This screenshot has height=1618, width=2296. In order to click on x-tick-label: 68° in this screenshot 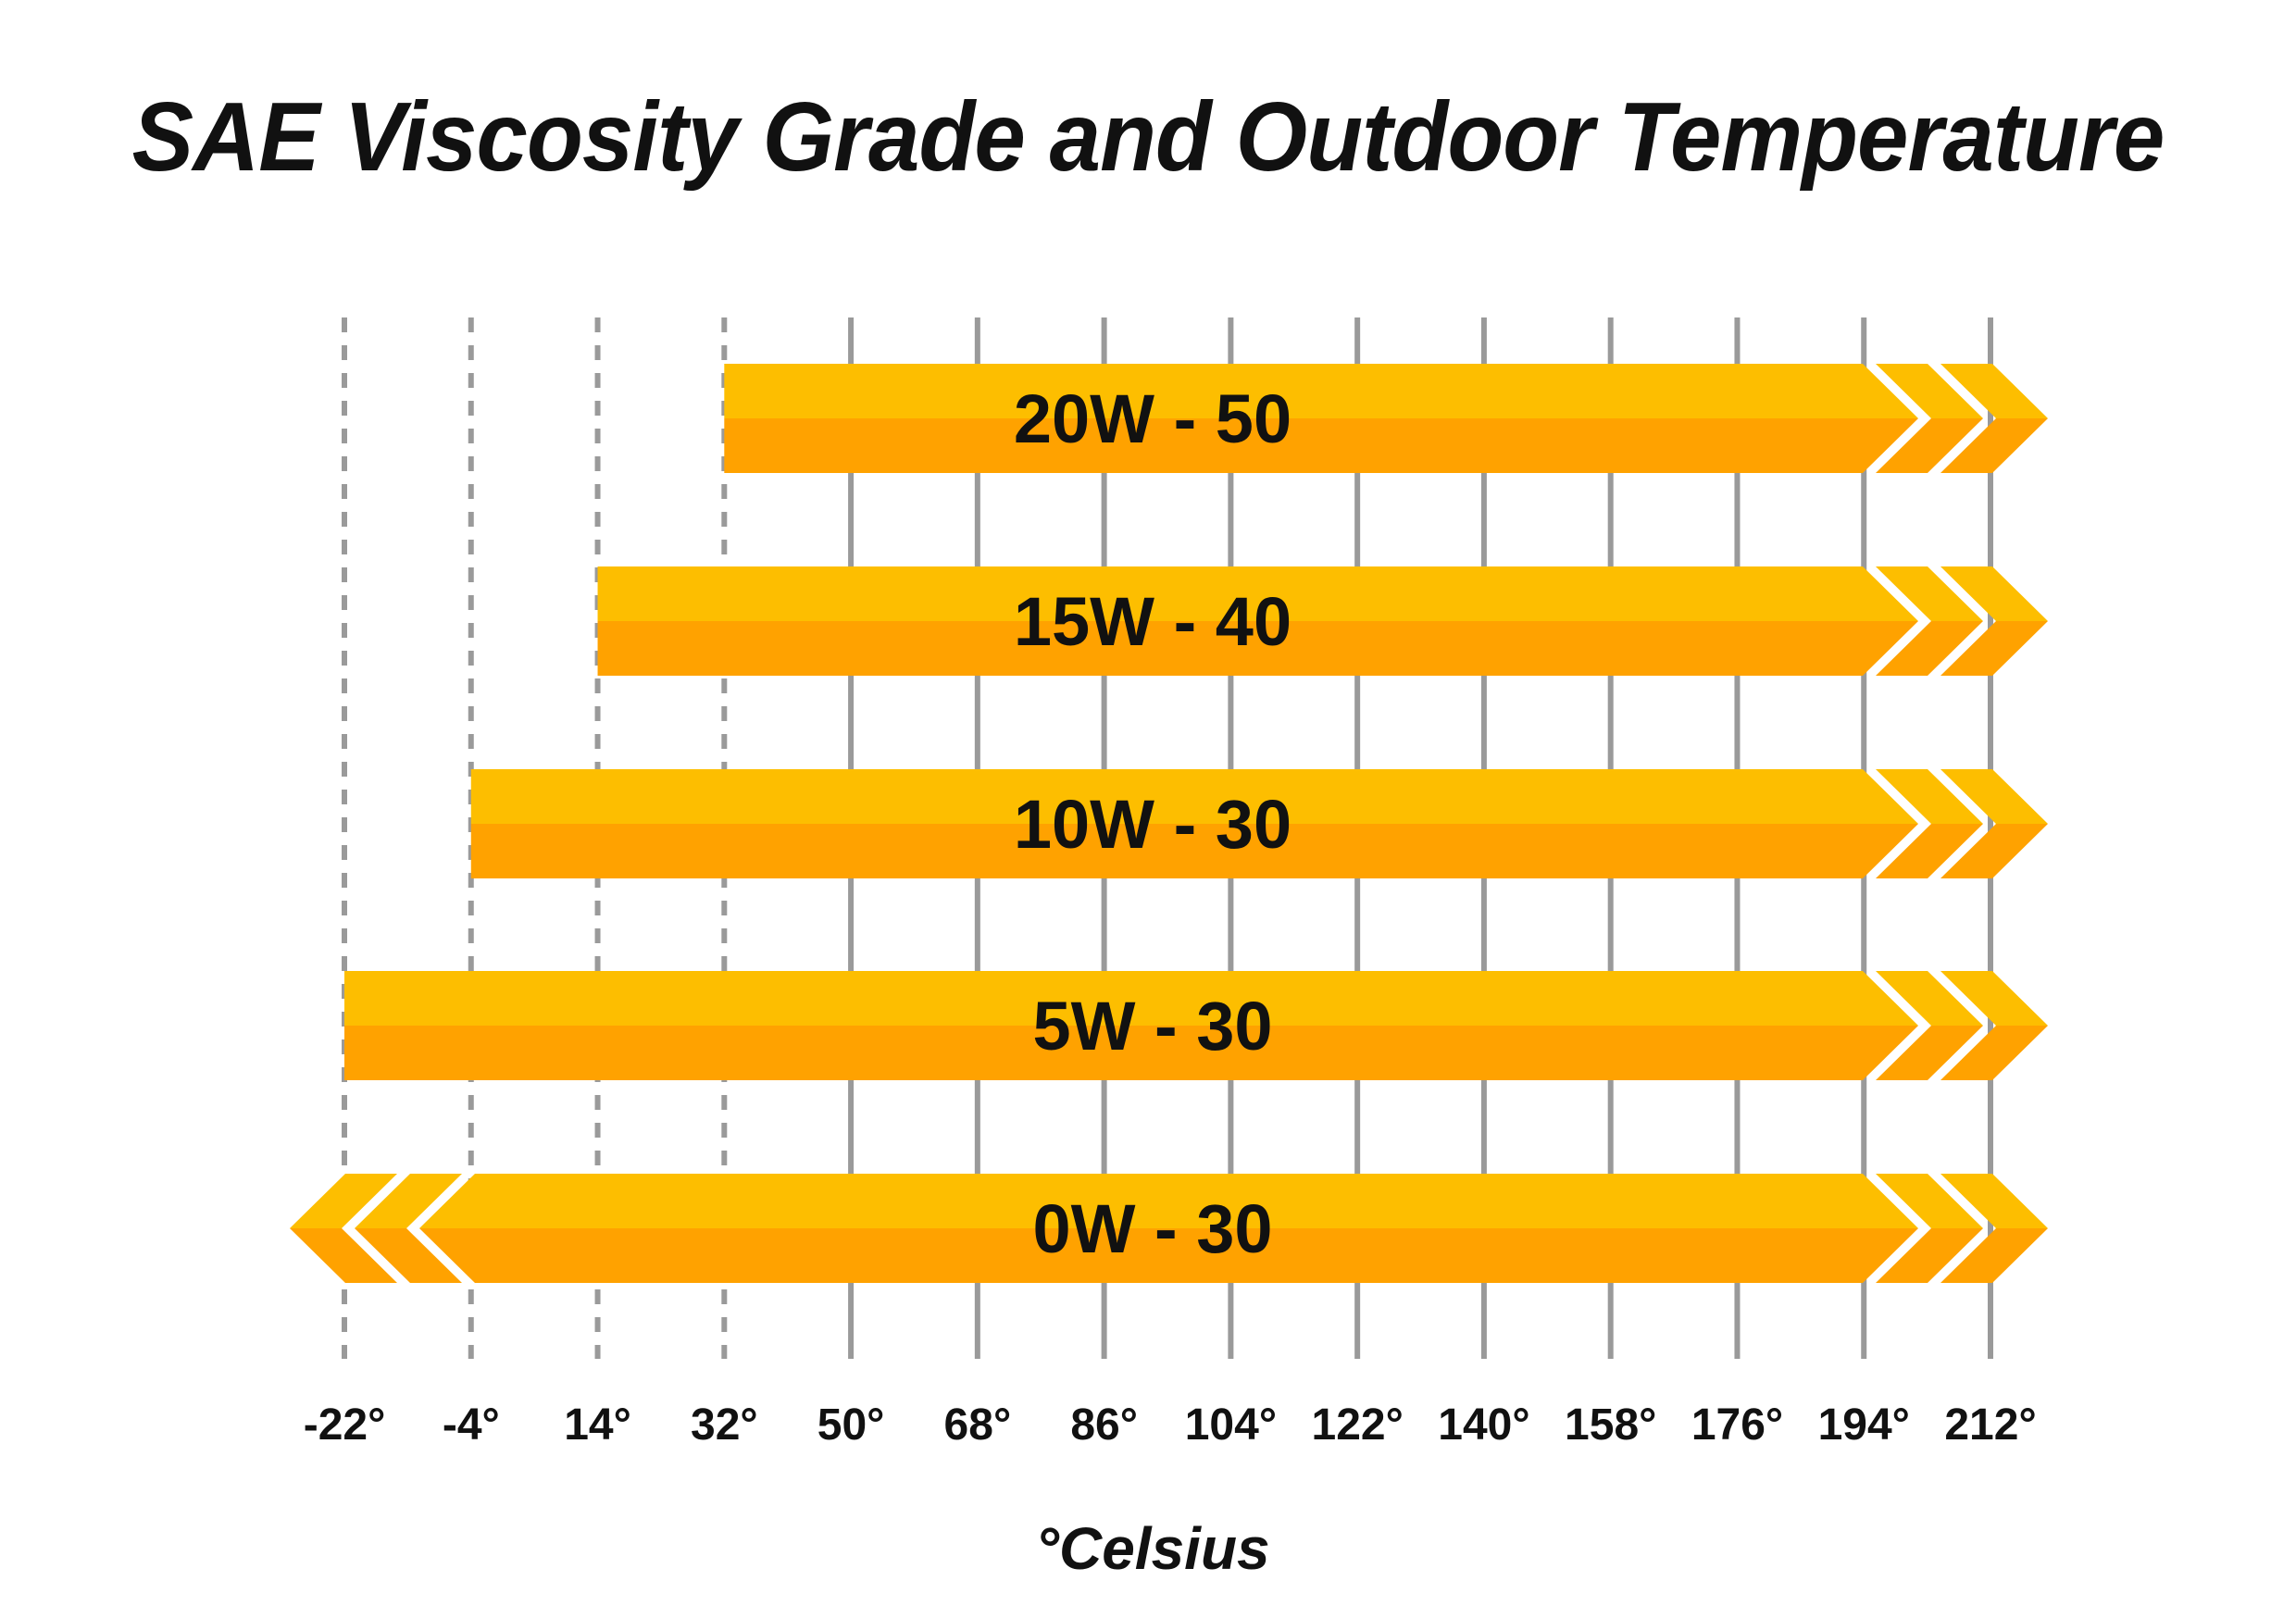, I will do `click(978, 1425)`.